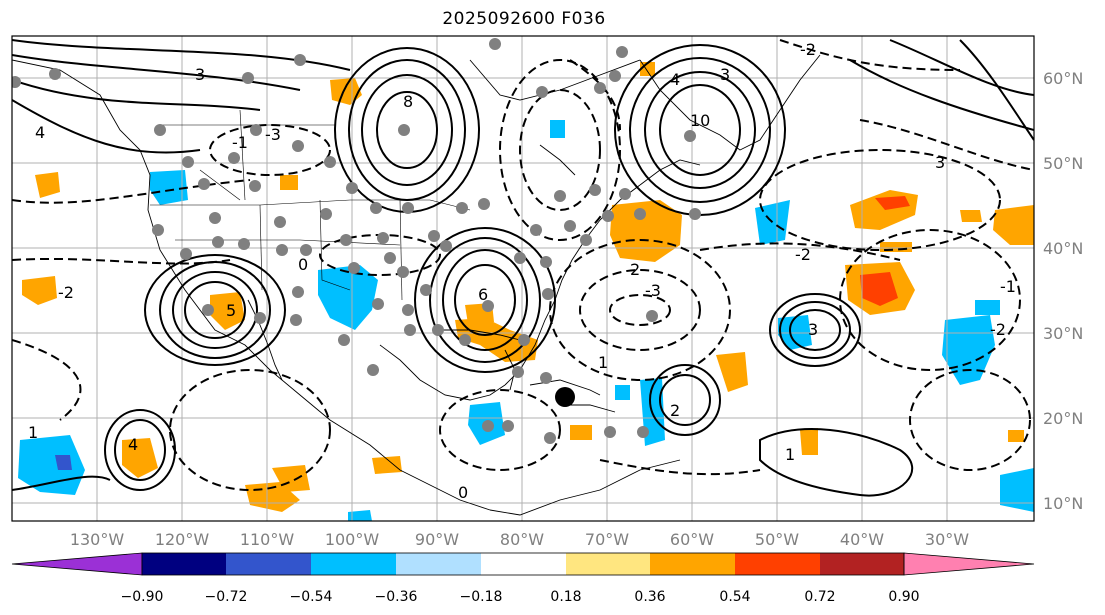 The height and width of the screenshot is (615, 1105). I want to click on lat-tick-label: 30°N, so click(1063, 333).